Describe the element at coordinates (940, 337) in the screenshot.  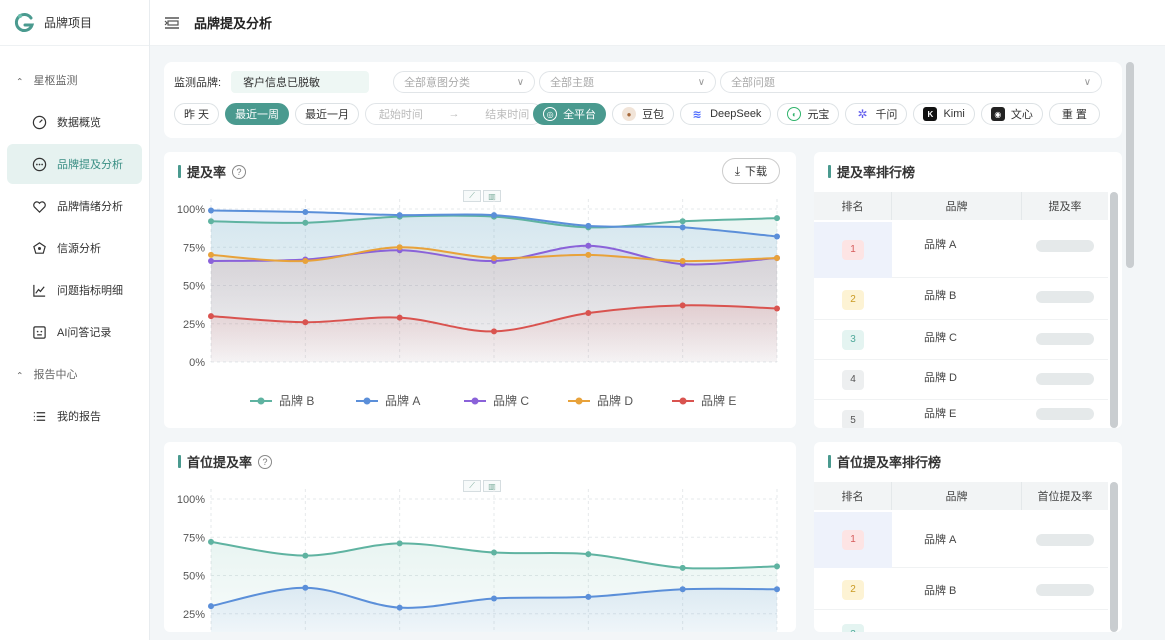
I see `brand-cell: 品牌 C` at that location.